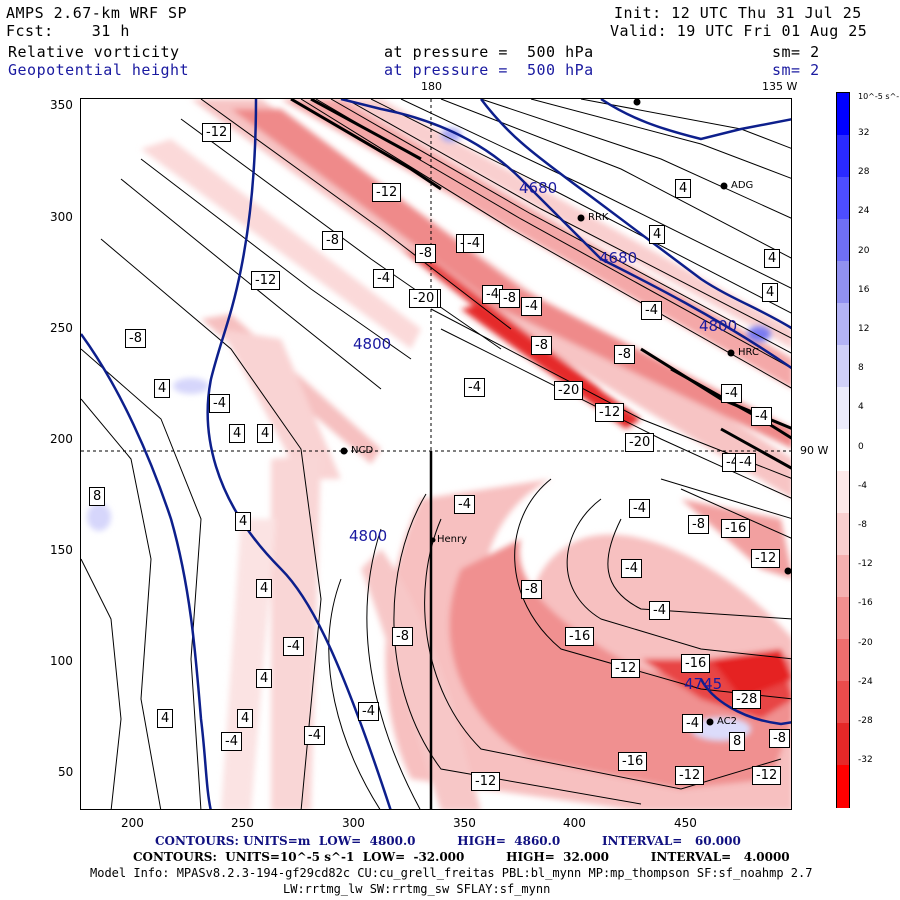 Image resolution: width=900 pixels, height=900 pixels. Describe the element at coordinates (598, 217) in the screenshot. I see `station-label: RRK` at that location.